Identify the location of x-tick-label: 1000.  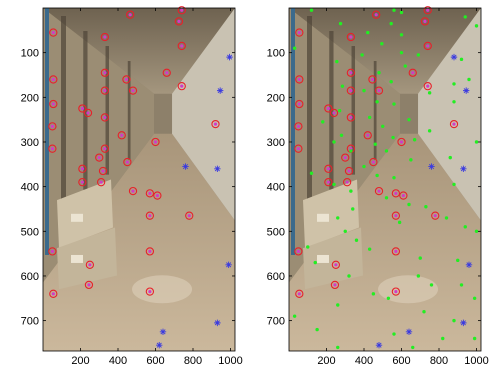
(230, 361).